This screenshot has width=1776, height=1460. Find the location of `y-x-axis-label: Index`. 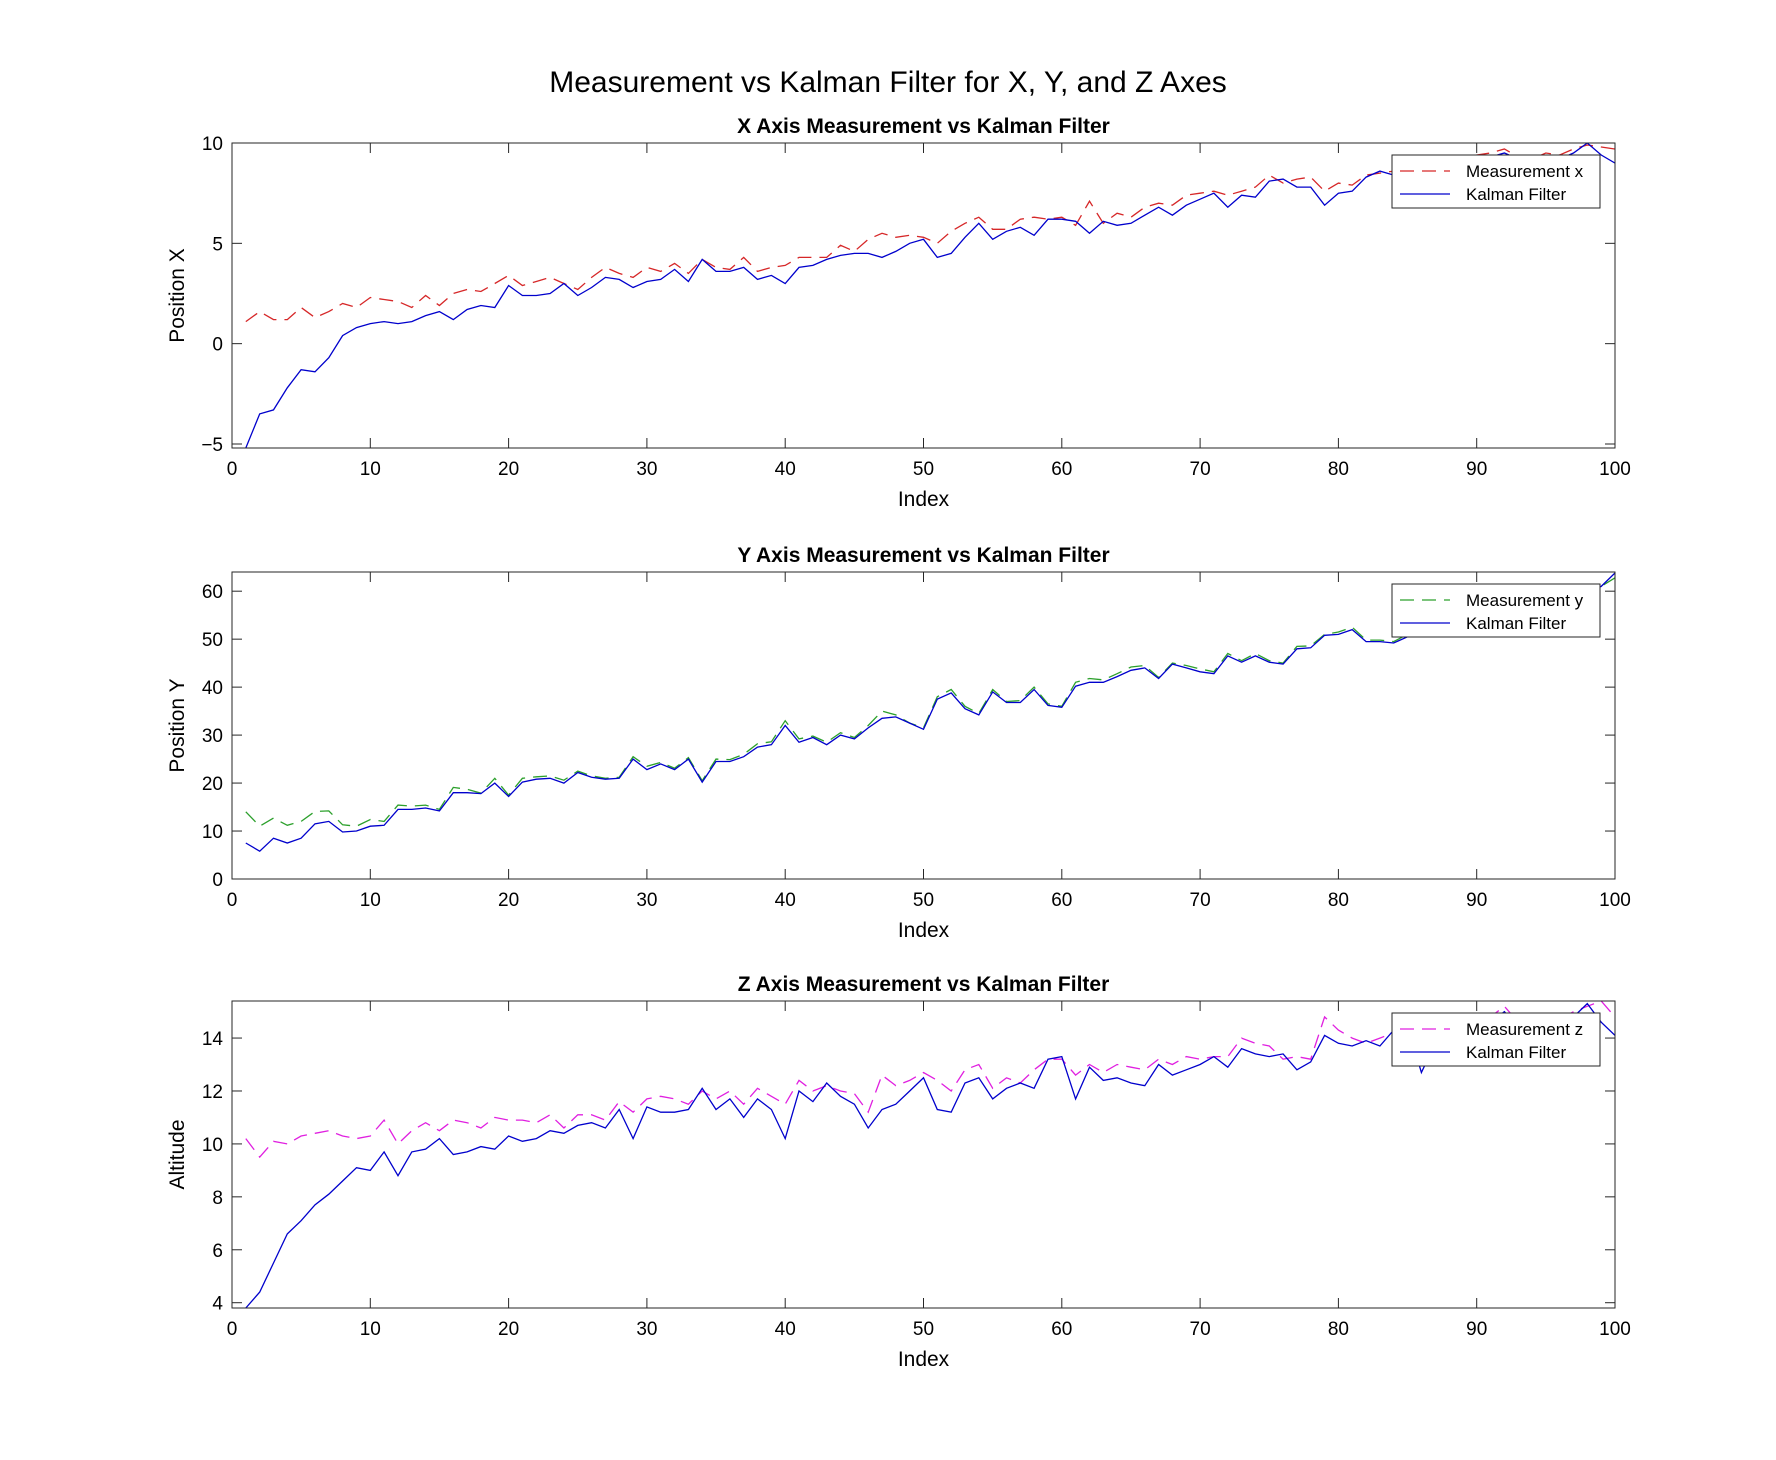

y-x-axis-label: Index is located at coordinates (924, 930).